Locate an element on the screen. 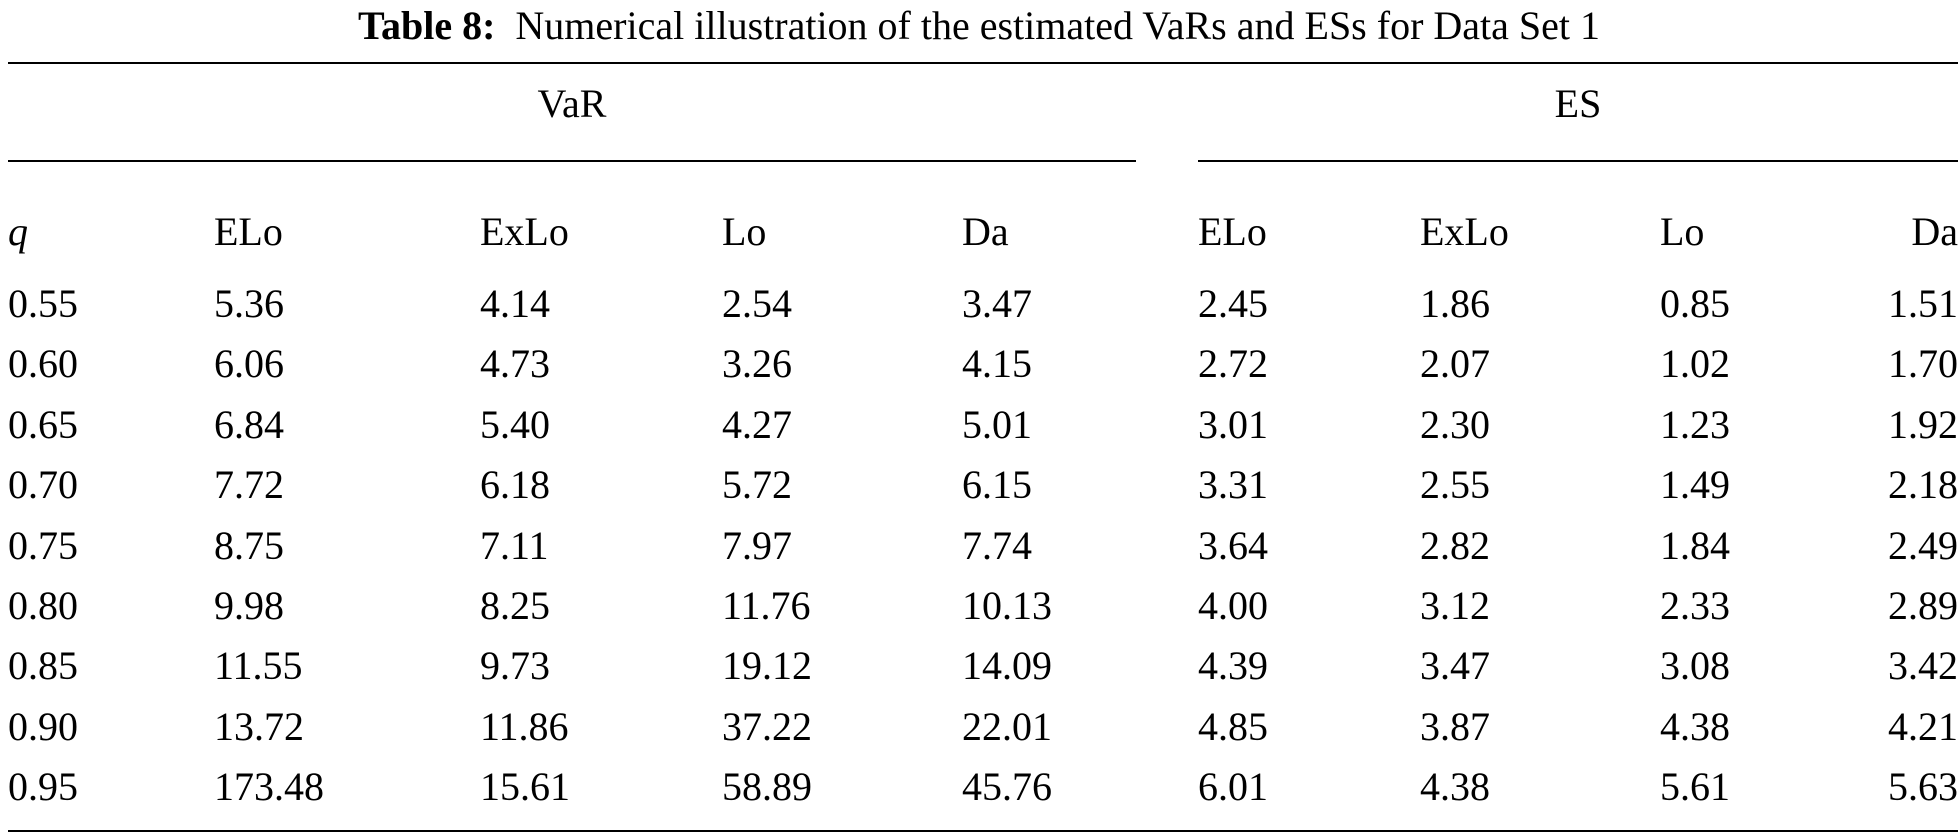 The height and width of the screenshot is (837, 1958). table-cell: 4.27 is located at coordinates (757, 424).